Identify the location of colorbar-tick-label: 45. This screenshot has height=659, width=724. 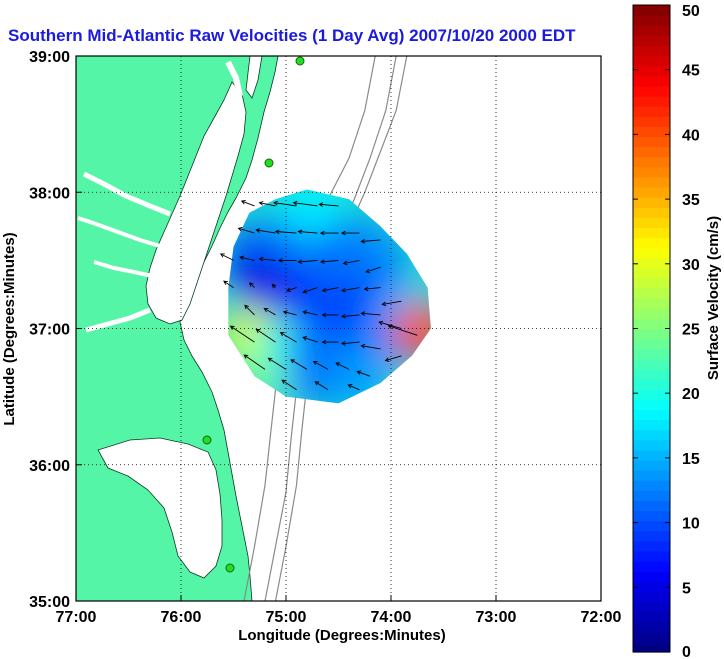
(691, 71).